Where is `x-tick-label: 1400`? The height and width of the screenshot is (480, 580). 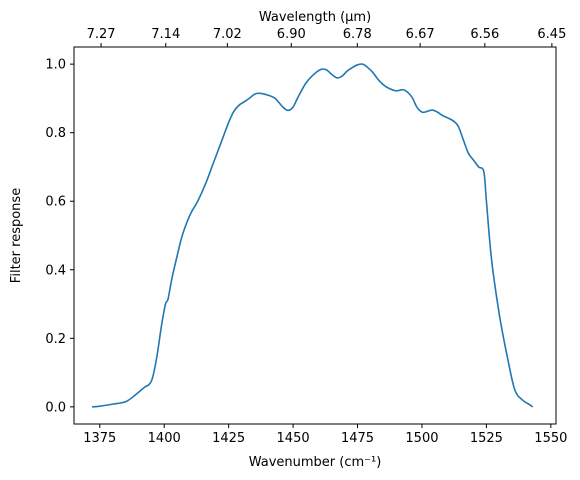 x-tick-label: 1400 is located at coordinates (164, 438).